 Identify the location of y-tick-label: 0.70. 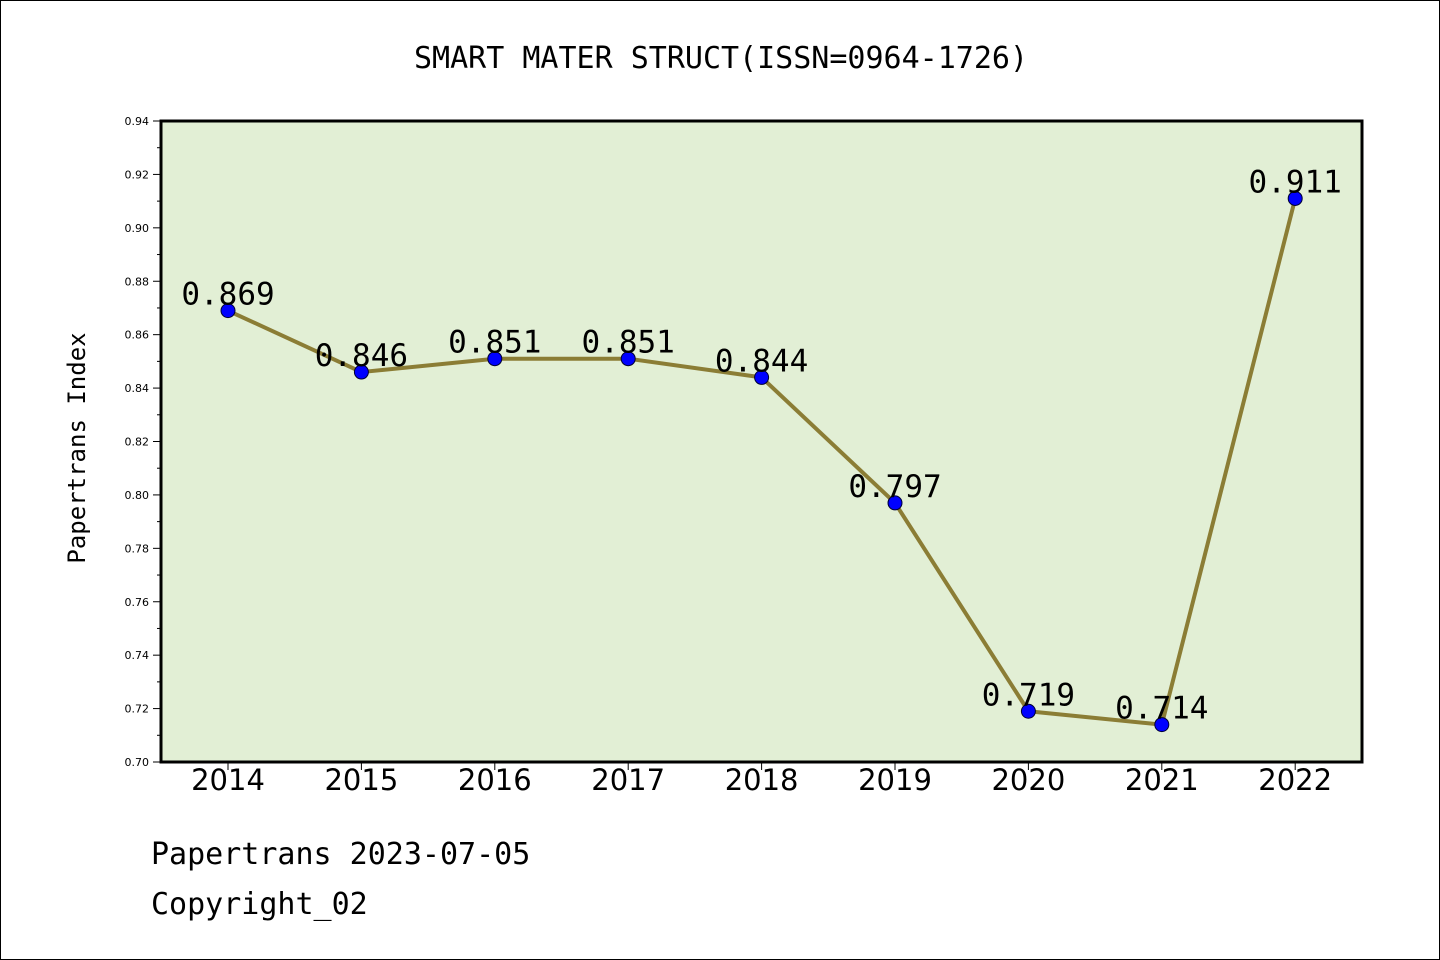
(137, 762).